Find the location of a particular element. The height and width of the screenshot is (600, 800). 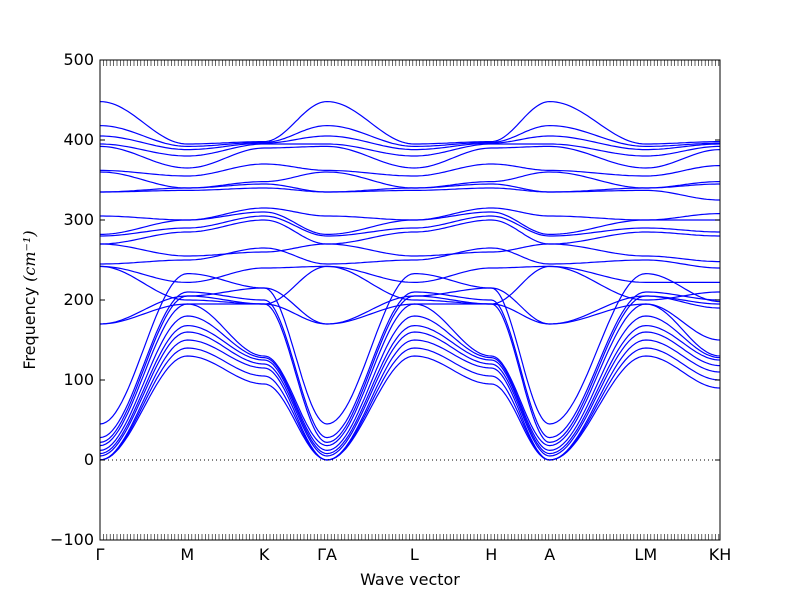

x-axis-label: Wave vector is located at coordinates (410, 579).